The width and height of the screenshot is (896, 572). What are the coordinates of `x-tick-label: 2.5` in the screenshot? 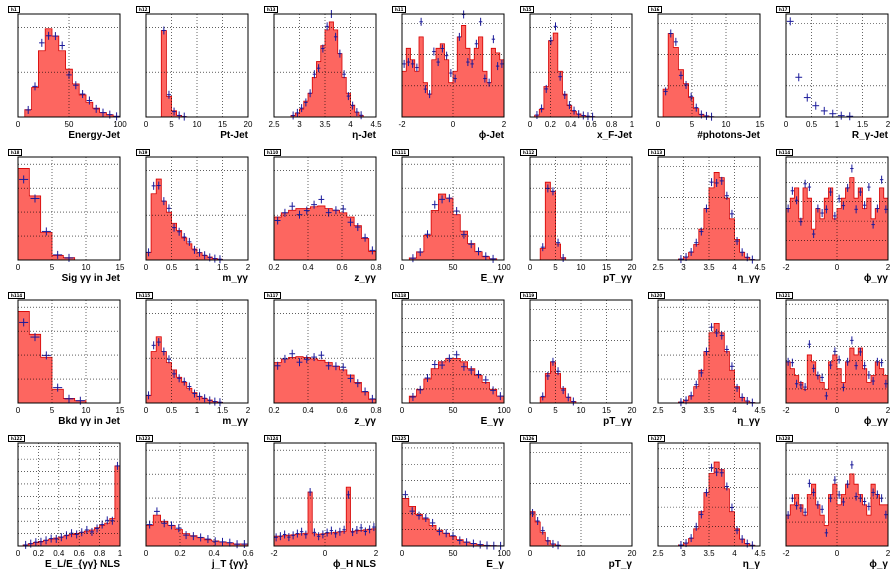 It's located at (274, 124).